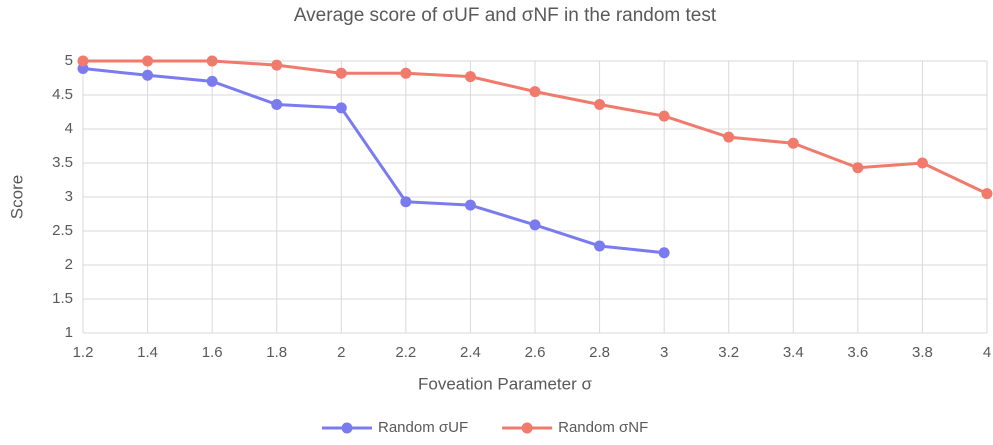 The width and height of the screenshot is (993, 445). Describe the element at coordinates (793, 352) in the screenshot. I see `x-tick-label: 3.4` at that location.